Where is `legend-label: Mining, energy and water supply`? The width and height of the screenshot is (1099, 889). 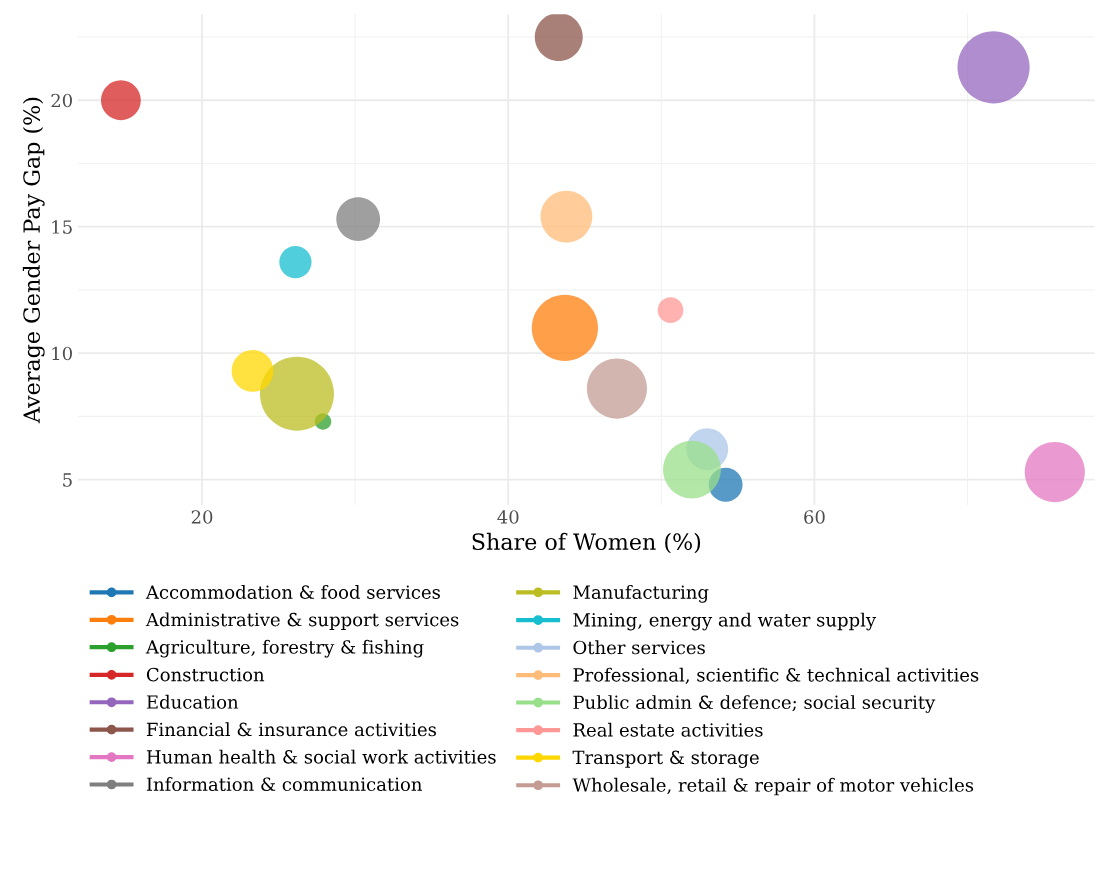 legend-label: Mining, energy and water supply is located at coordinates (725, 621).